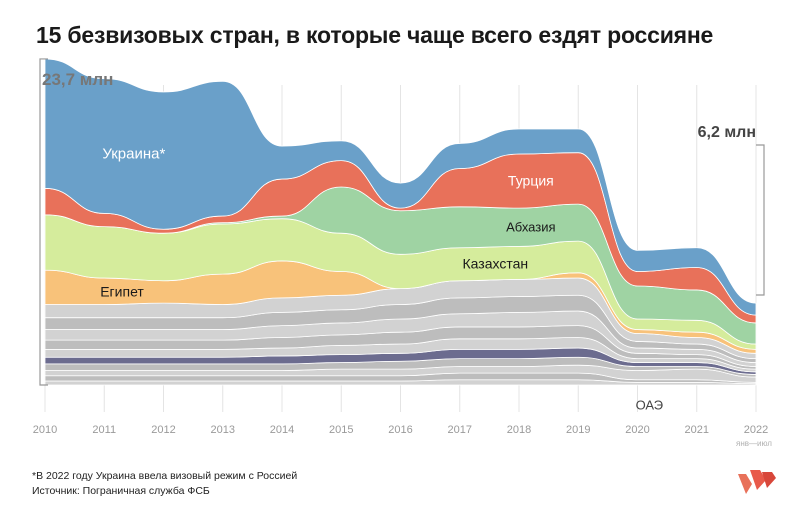 The height and width of the screenshot is (506, 800). Describe the element at coordinates (531, 181) in the screenshot. I see `series-label: Турция` at that location.